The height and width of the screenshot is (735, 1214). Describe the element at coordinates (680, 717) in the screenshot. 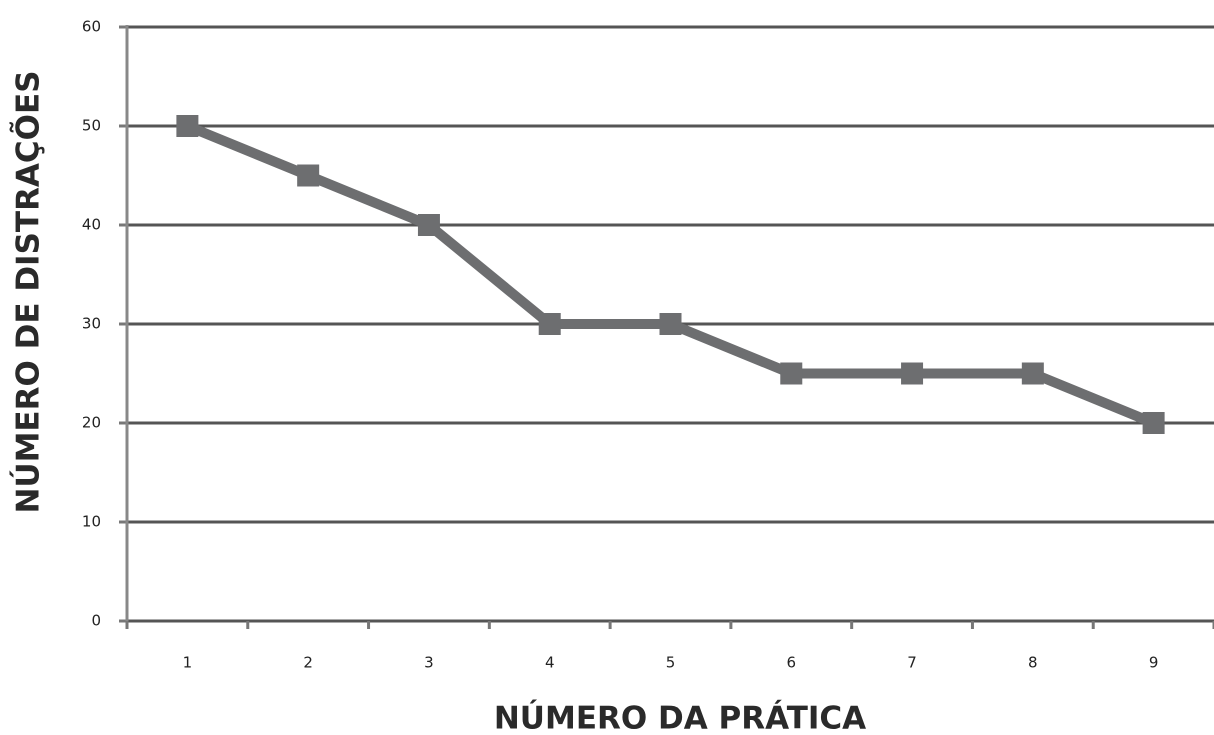

I see `x-axis-title: NÚMERO DA PRÁTICA` at that location.